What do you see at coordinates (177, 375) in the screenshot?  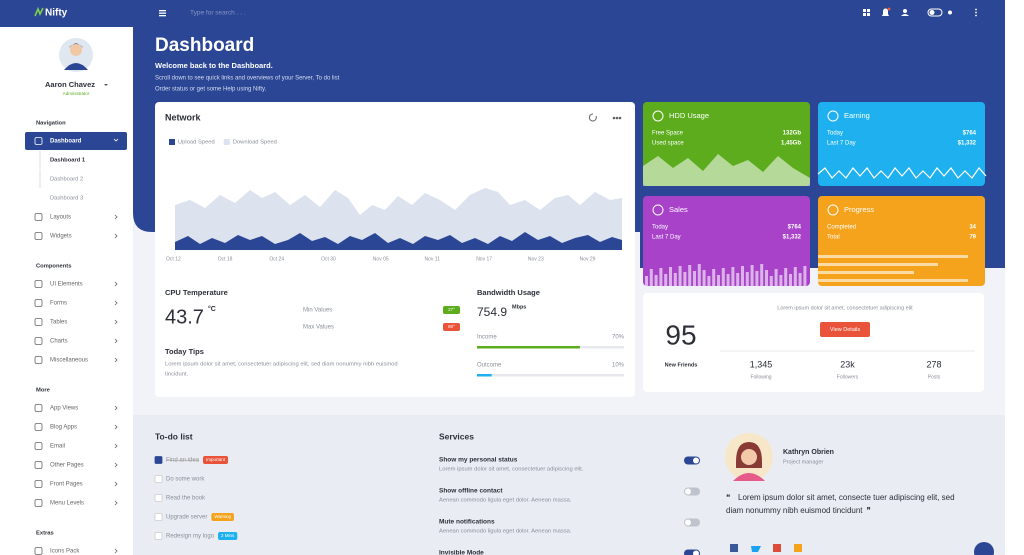 I see `tips-text: tincidunt.` at bounding box center [177, 375].